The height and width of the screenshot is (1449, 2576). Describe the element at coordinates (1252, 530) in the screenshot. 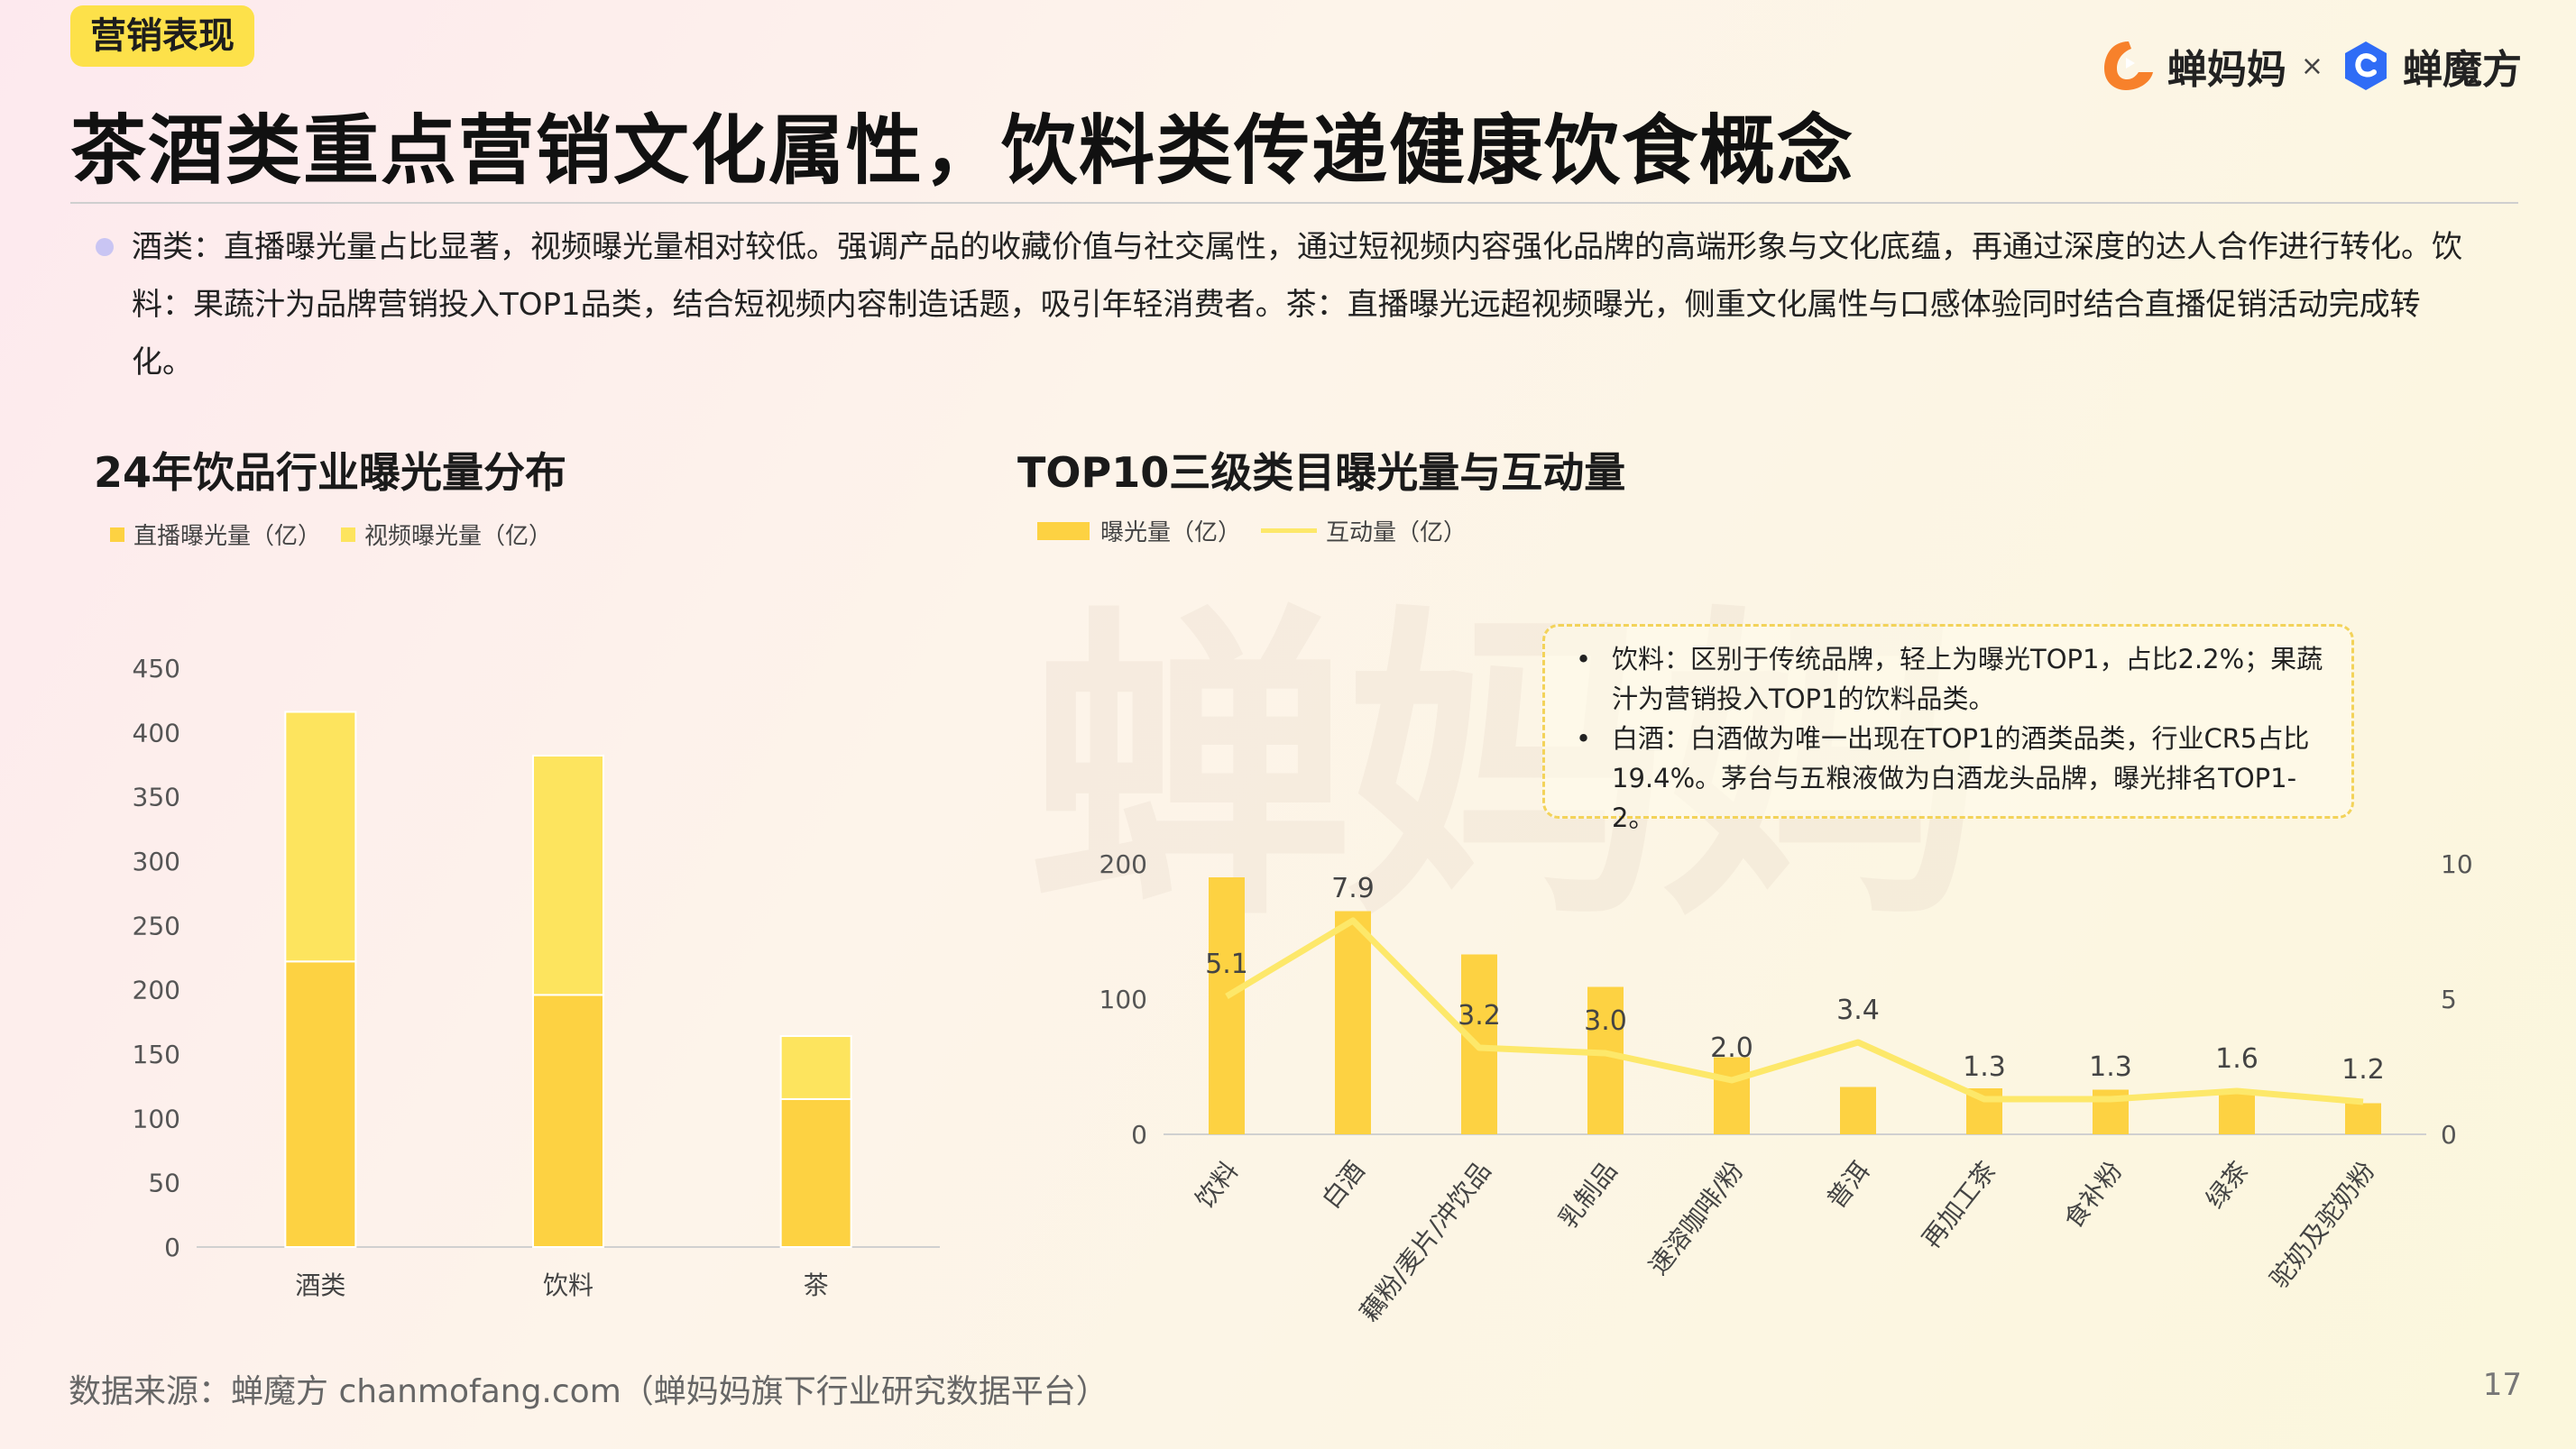

I see `right-chart-legend: 曝光量（亿） 互动量（亿）` at that location.